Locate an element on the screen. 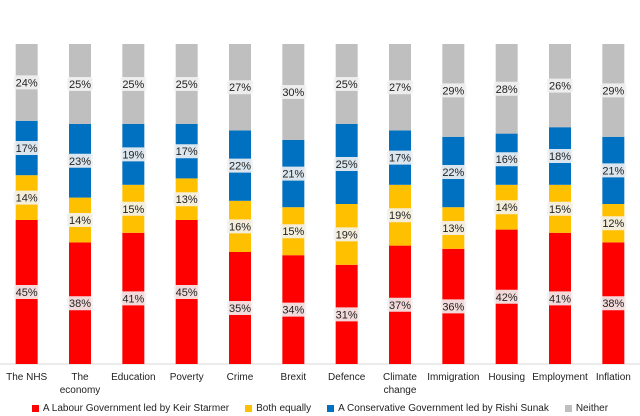 The image size is (640, 416). data-label-text: 28% is located at coordinates (507, 90).